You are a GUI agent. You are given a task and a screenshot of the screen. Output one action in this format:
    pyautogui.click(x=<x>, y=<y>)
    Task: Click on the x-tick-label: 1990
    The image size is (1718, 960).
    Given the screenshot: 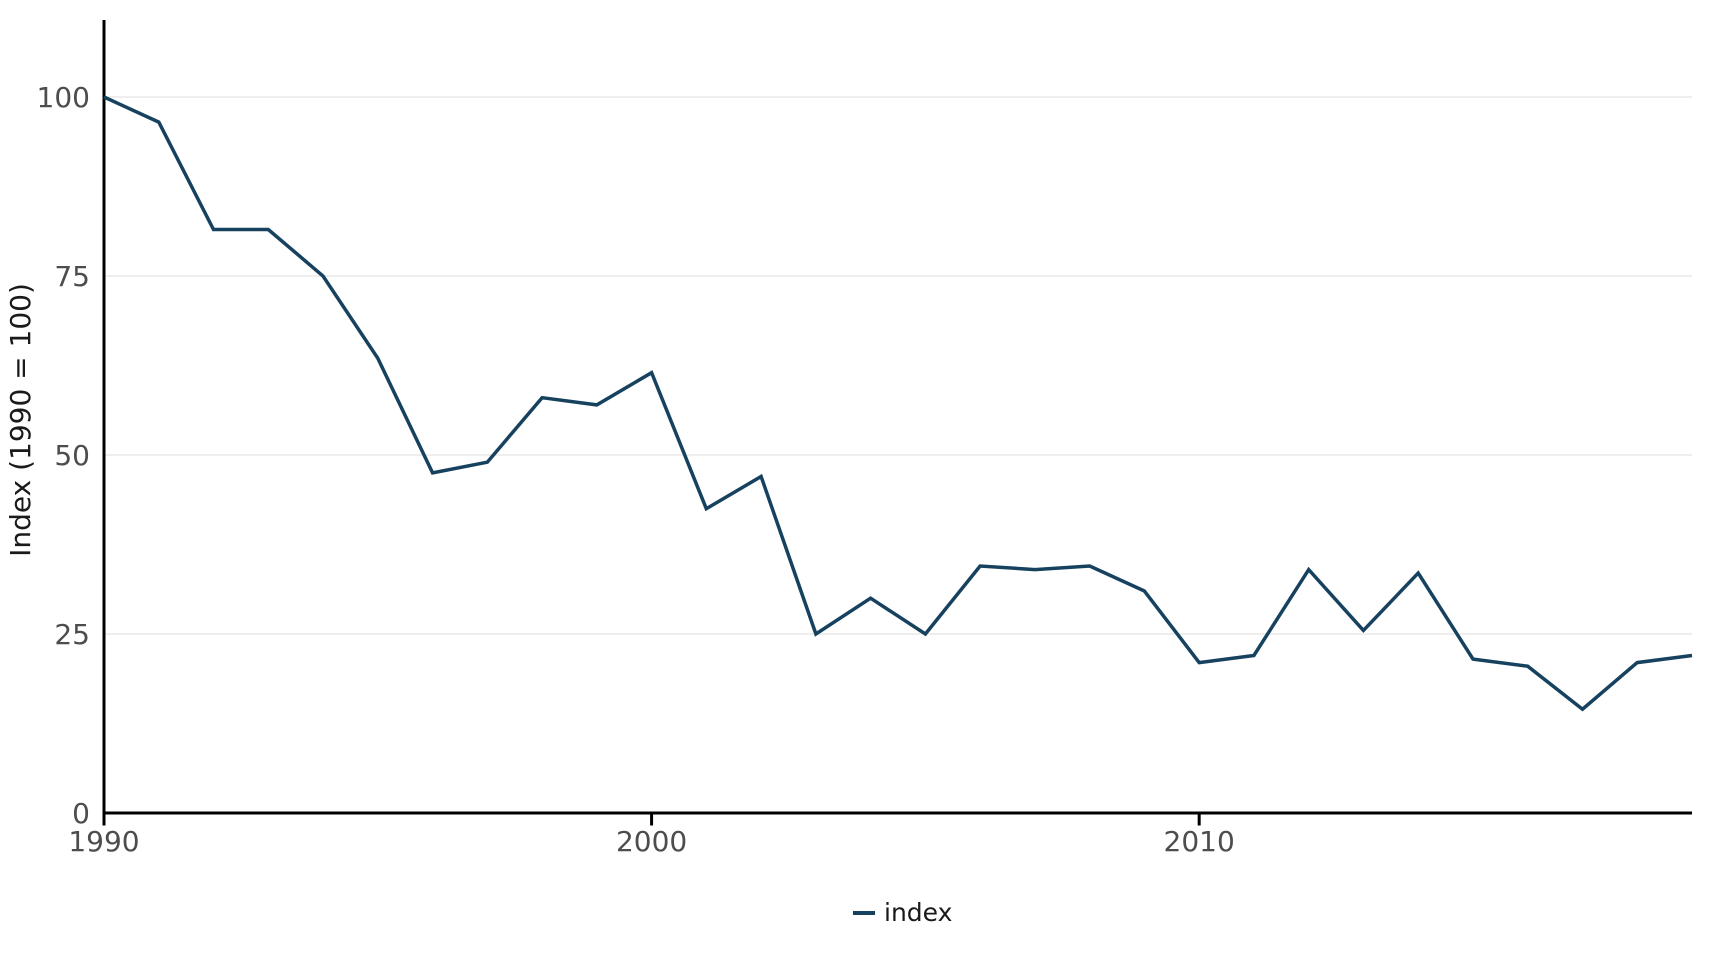 What is the action you would take?
    pyautogui.click(x=103, y=841)
    